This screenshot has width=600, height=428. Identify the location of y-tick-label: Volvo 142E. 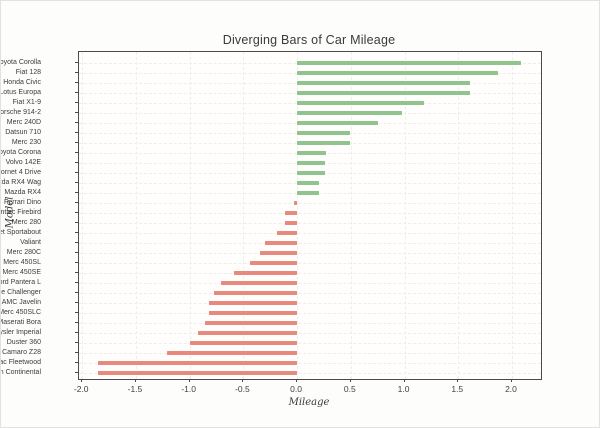
(23, 162).